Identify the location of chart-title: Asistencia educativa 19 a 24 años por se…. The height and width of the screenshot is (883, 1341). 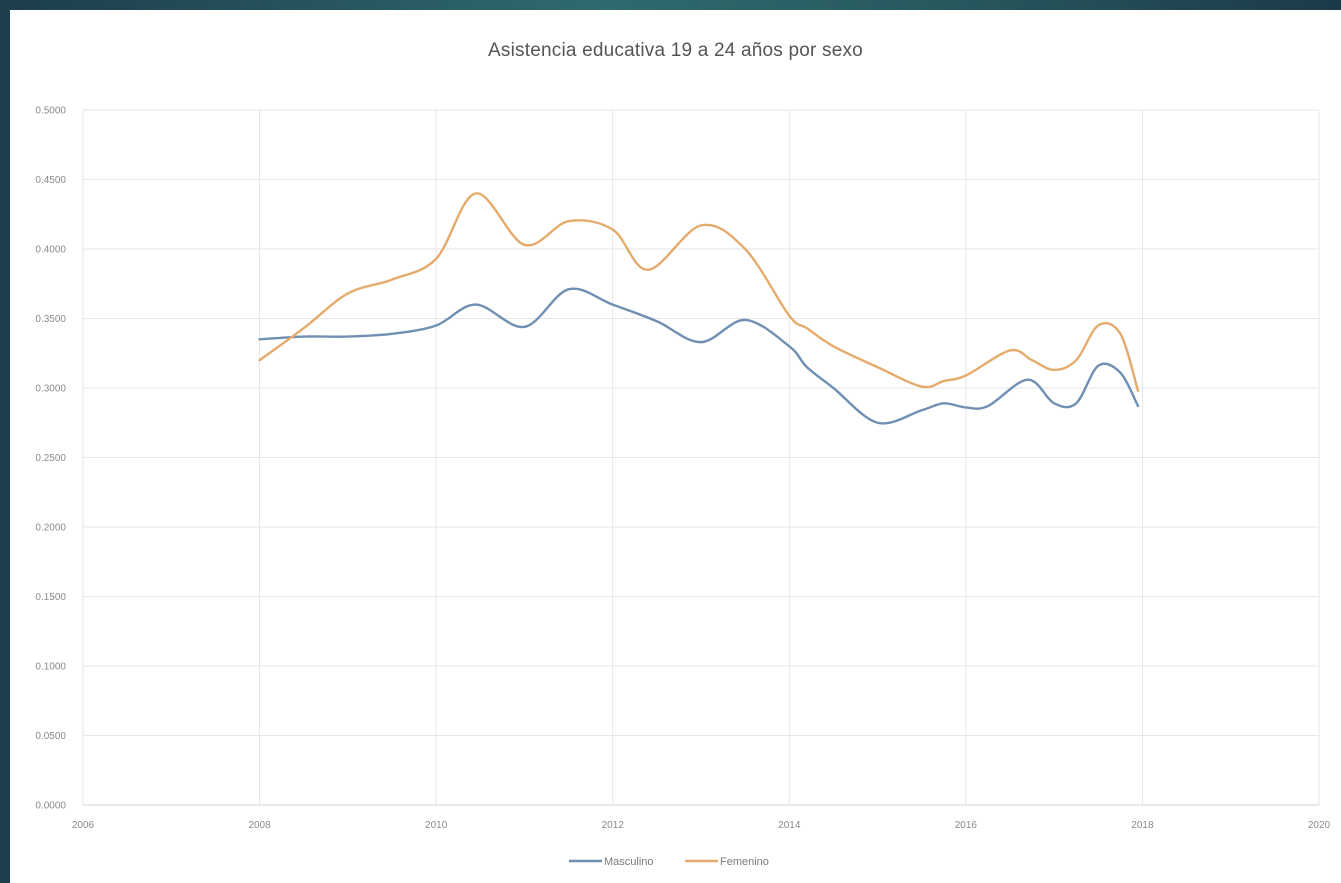
(675, 50).